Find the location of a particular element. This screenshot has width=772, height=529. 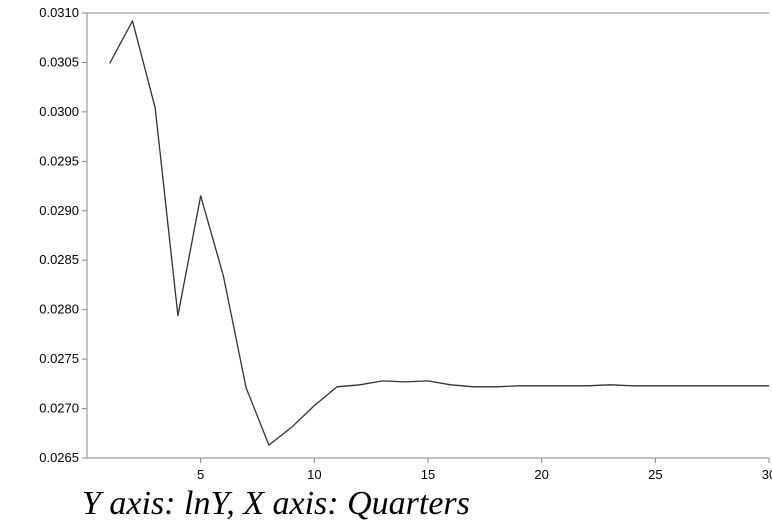

y-tick-label: 0.0265 is located at coordinates (59, 457).